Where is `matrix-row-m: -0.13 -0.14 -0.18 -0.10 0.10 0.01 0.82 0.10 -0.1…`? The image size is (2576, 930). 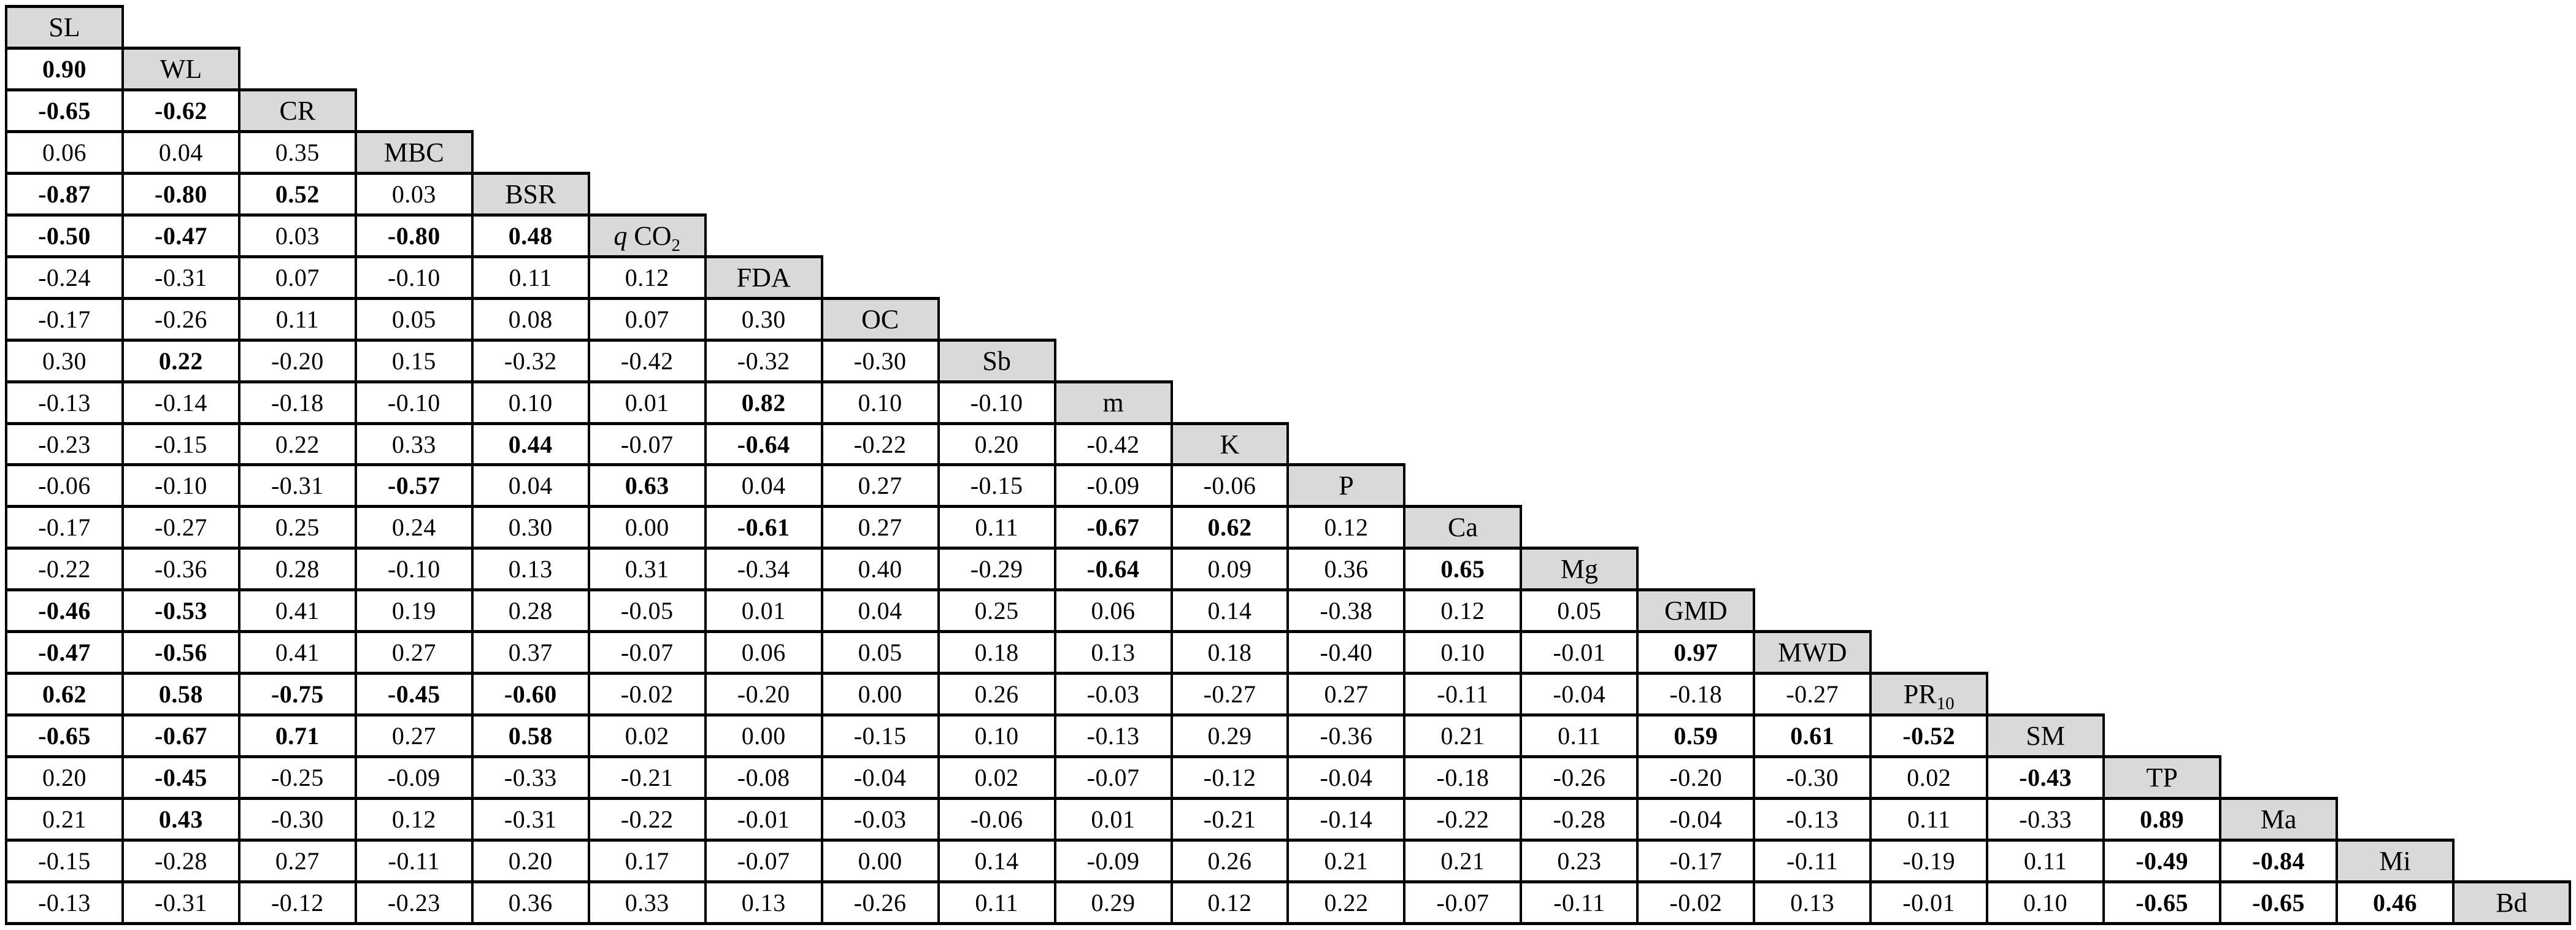 matrix-row-m: -0.13 -0.14 -0.18 -0.10 0.10 0.01 0.82 0.10 -0.1… is located at coordinates (1287, 403).